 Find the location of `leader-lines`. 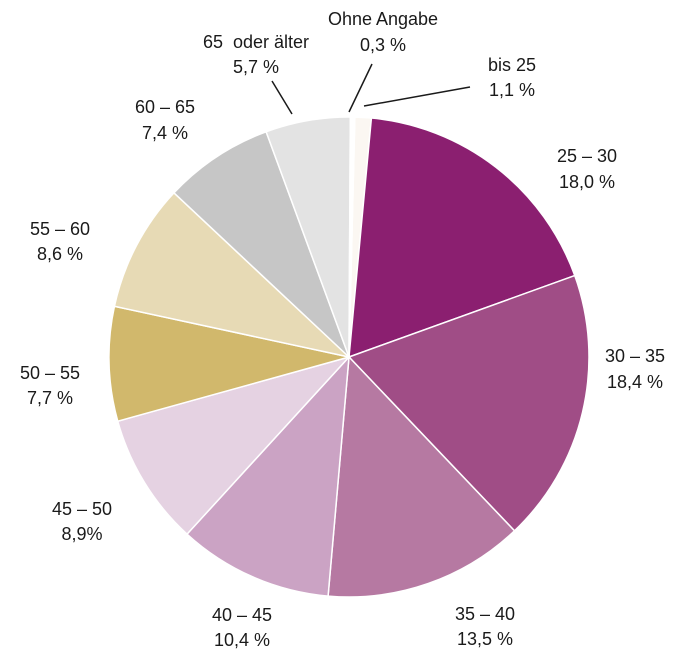

leader-lines is located at coordinates (371, 89).